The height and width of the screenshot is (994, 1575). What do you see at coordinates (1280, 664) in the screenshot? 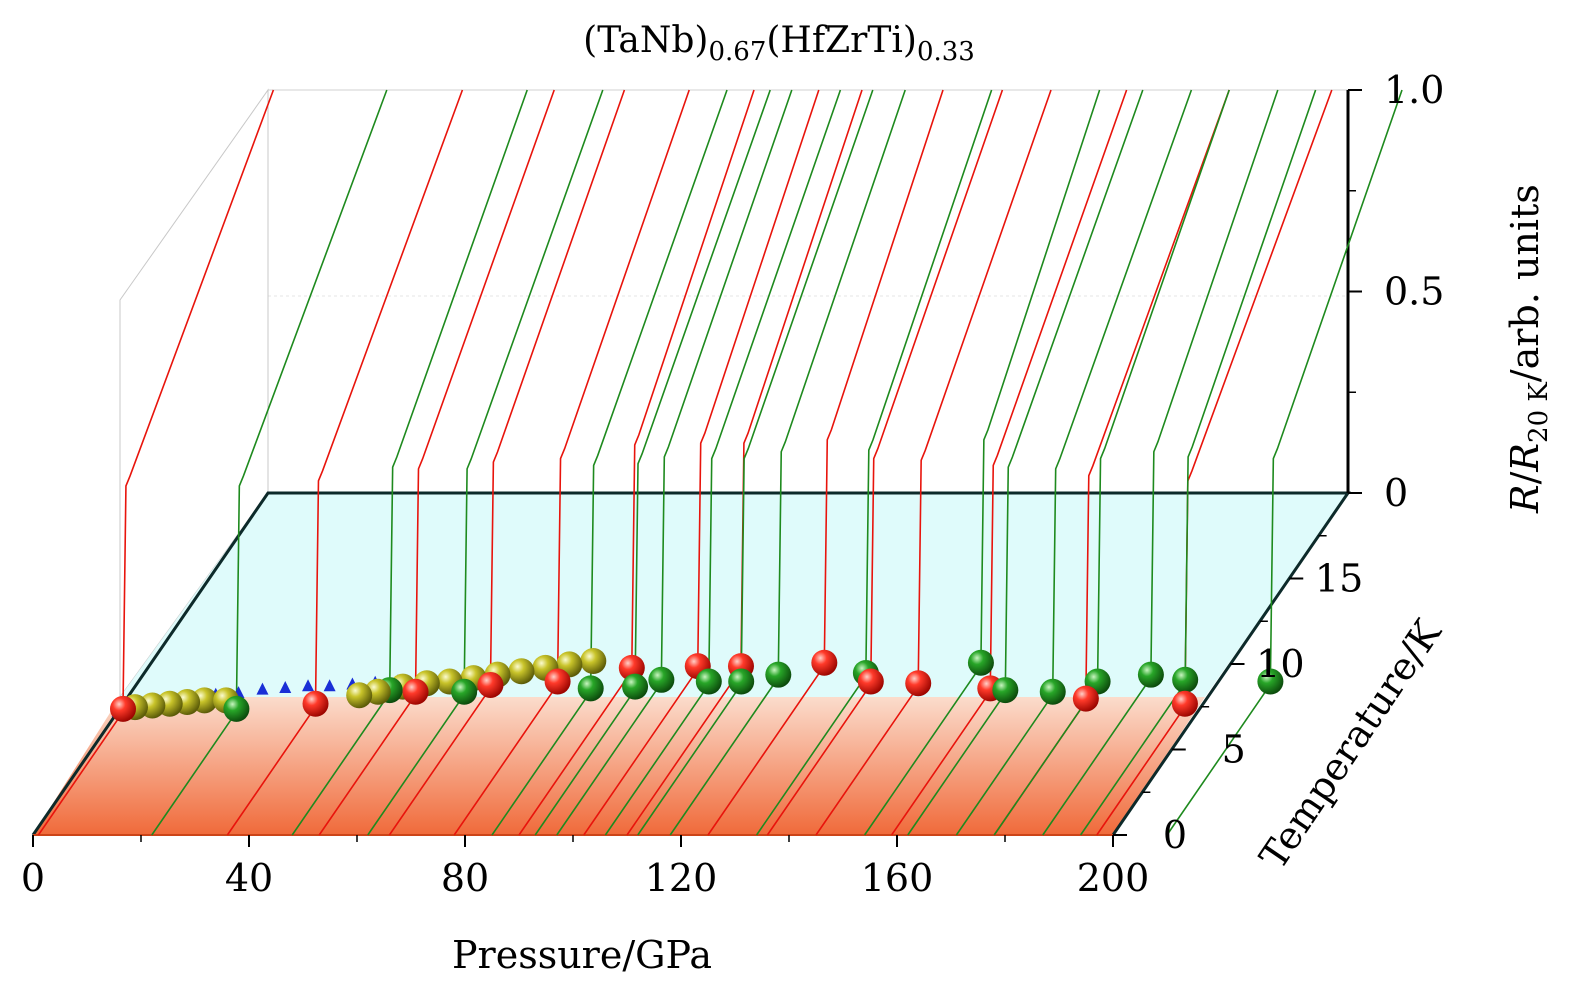
I see `y-tick-label: 10` at bounding box center [1280, 664].